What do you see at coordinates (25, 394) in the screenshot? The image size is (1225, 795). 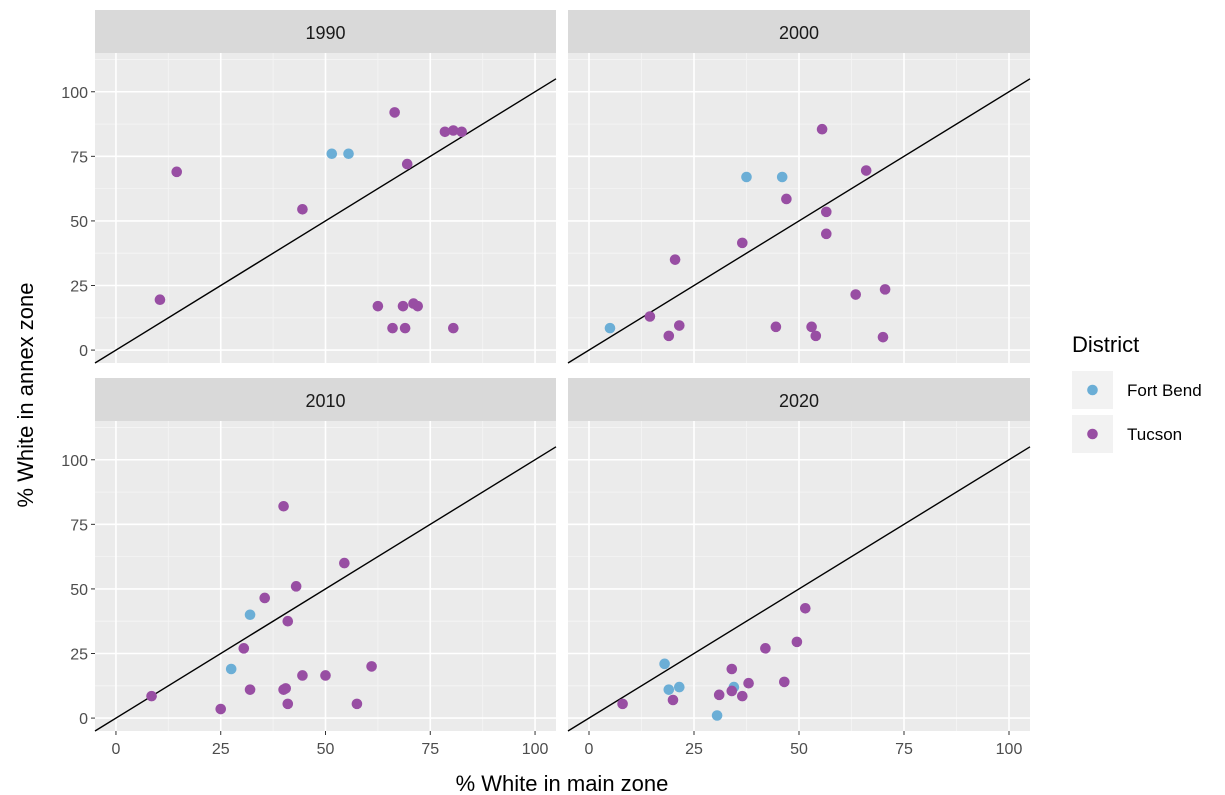 I see `y-axis-title: % White in annex zone` at bounding box center [25, 394].